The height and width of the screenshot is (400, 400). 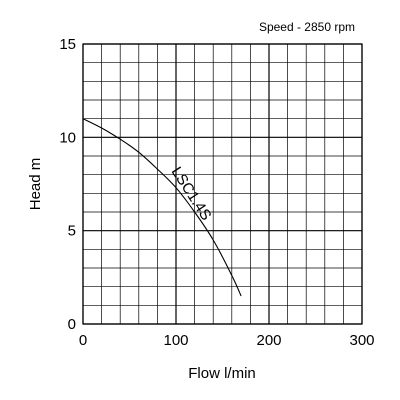 What do you see at coordinates (222, 373) in the screenshot?
I see `x-axis-label: Flow l/min` at bounding box center [222, 373].